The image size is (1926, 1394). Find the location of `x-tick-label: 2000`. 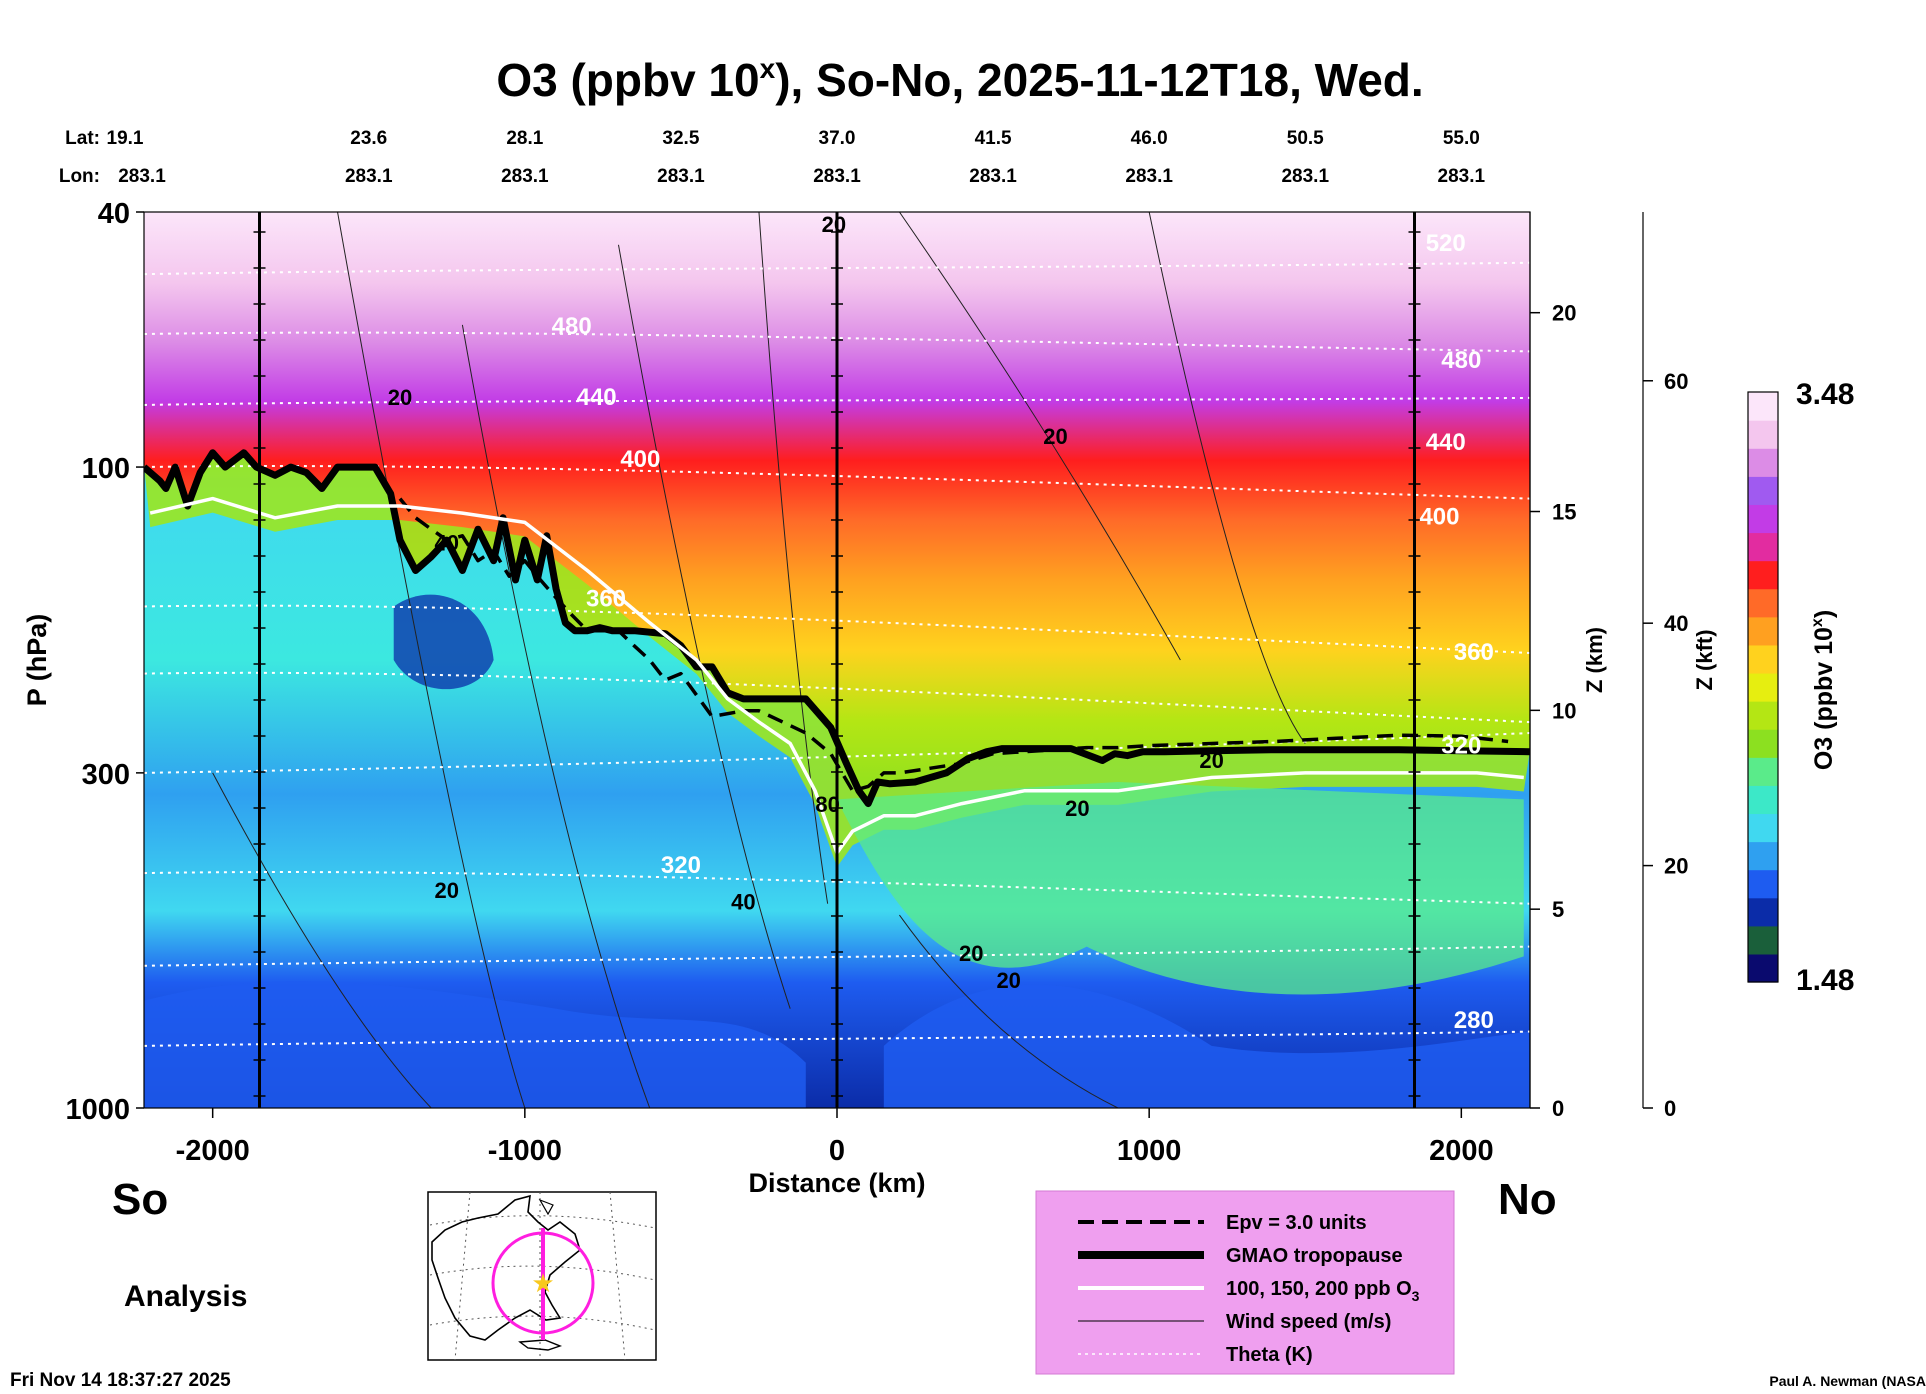

x-tick-label: 2000 is located at coordinates (1461, 1151).